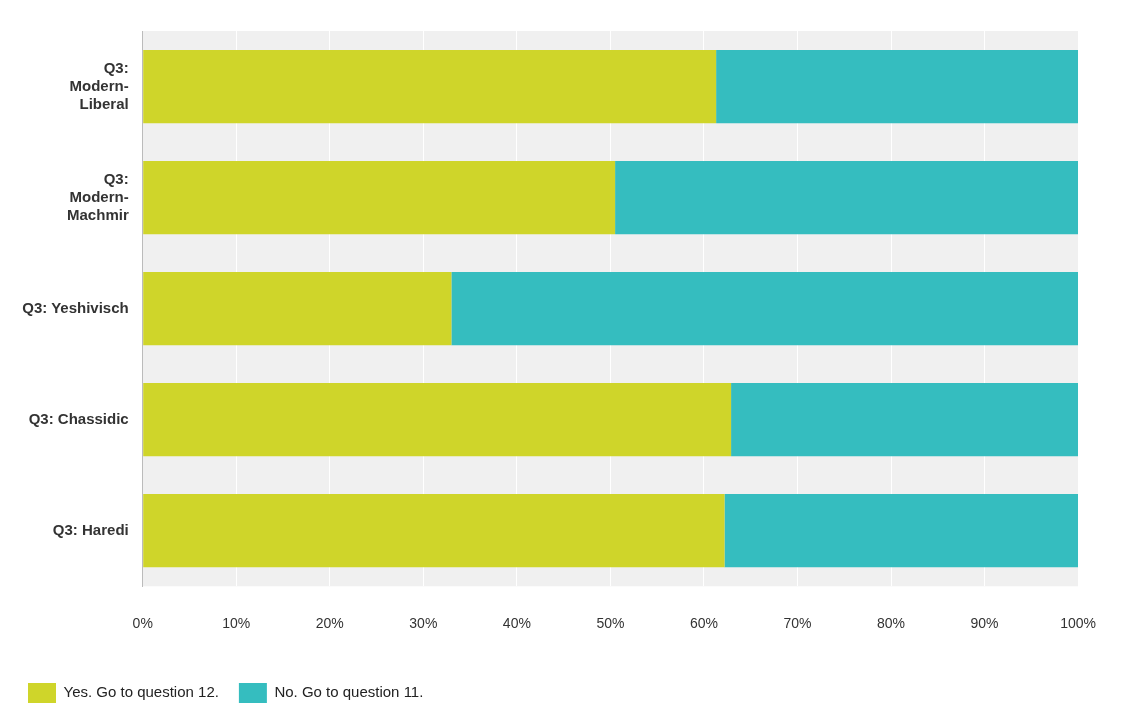 Image resolution: width=1134 pixels, height=727 pixels. I want to click on x-tick-label: 60%, so click(703, 623).